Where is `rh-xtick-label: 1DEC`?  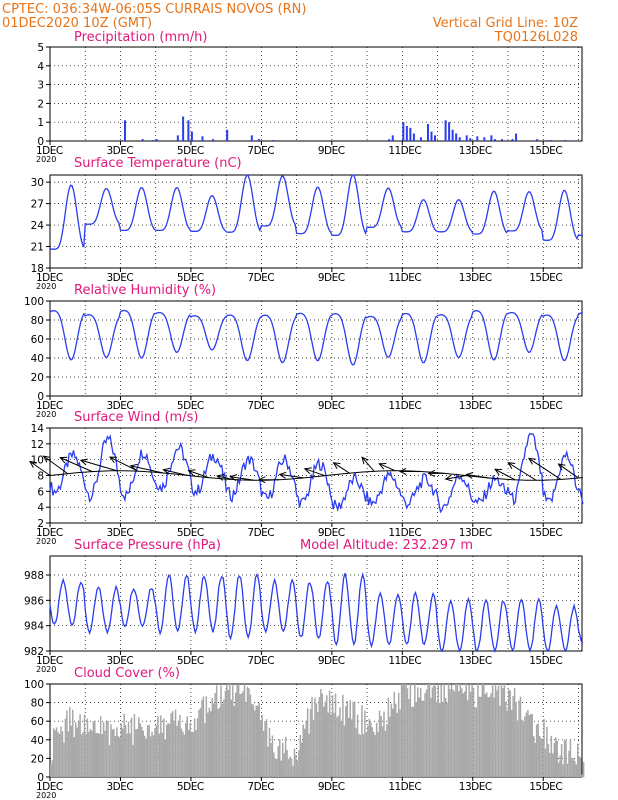 rh-xtick-label: 1DEC is located at coordinates (49, 406).